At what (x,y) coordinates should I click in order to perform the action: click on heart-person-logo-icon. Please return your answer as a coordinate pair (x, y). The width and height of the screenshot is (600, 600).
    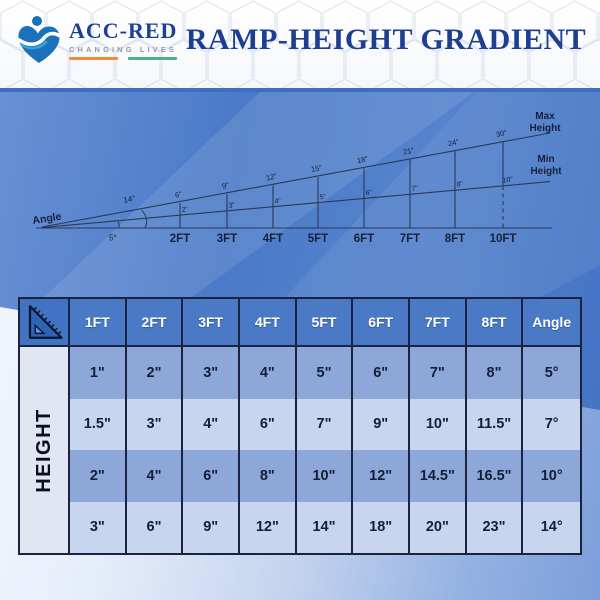
    Looking at the image, I should click on (39, 40).